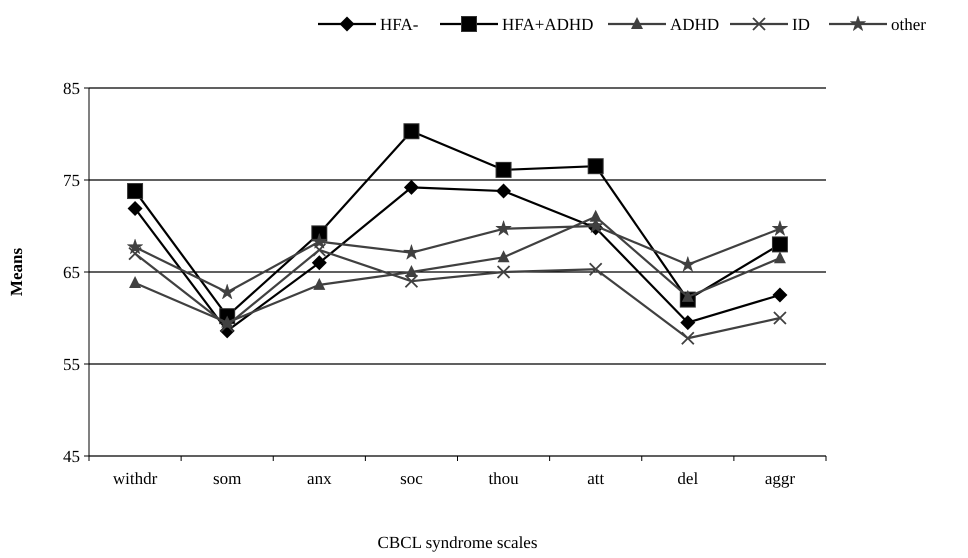 The image size is (968, 558). What do you see at coordinates (135, 478) in the screenshot?
I see `x-tick-label: withdr` at bounding box center [135, 478].